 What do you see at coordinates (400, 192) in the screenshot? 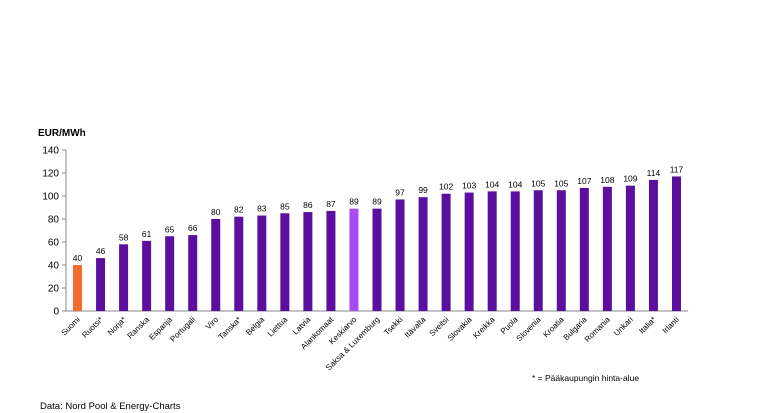
I see `data-label: 97` at bounding box center [400, 192].